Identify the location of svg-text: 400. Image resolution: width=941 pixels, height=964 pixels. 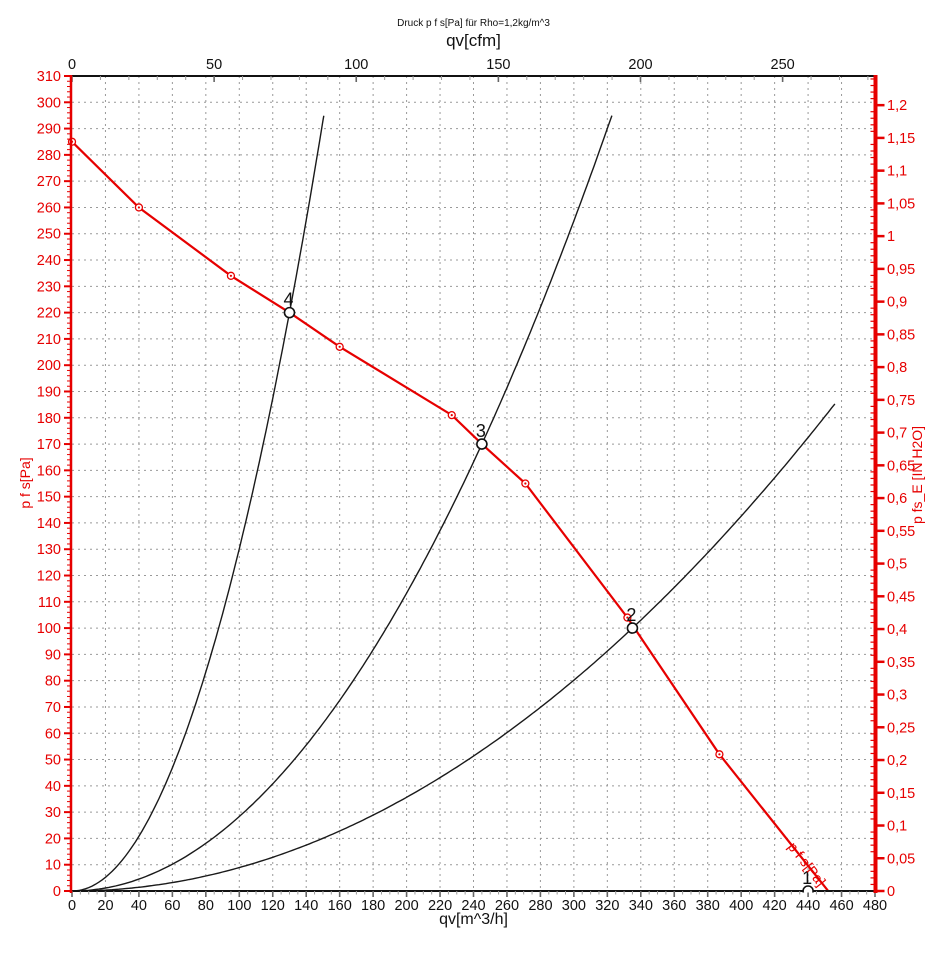
(741, 906).